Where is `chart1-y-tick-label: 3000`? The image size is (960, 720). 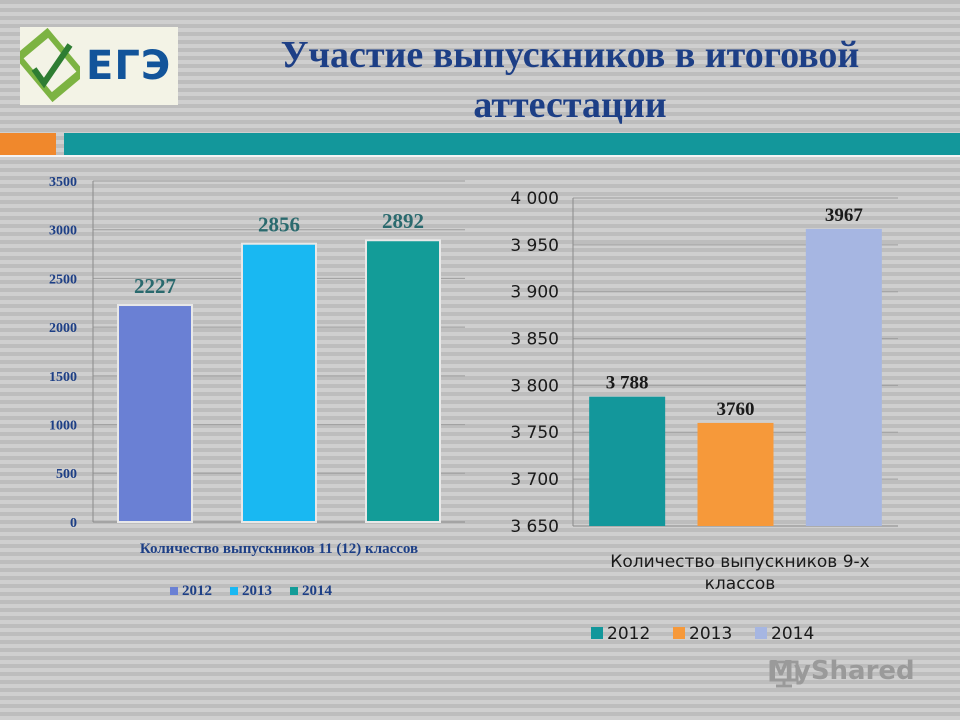 chart1-y-tick-label: 3000 is located at coordinates (63, 231).